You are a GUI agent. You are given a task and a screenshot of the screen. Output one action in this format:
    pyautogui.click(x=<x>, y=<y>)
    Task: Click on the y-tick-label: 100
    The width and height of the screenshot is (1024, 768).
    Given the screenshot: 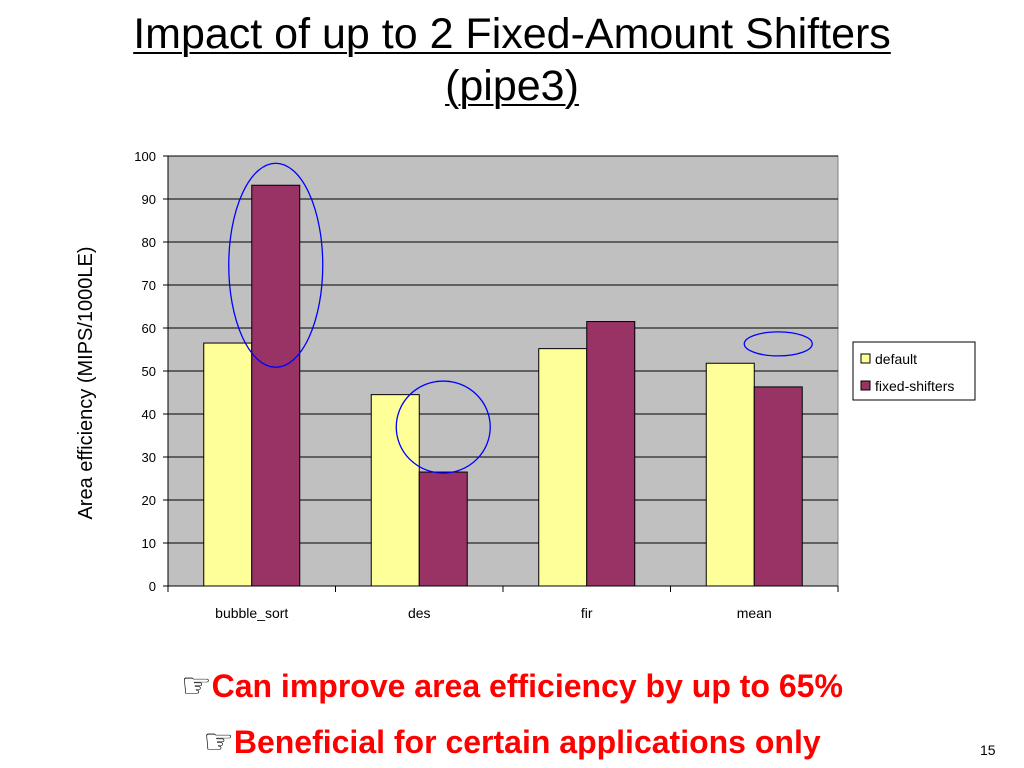 What is the action you would take?
    pyautogui.click(x=145, y=156)
    